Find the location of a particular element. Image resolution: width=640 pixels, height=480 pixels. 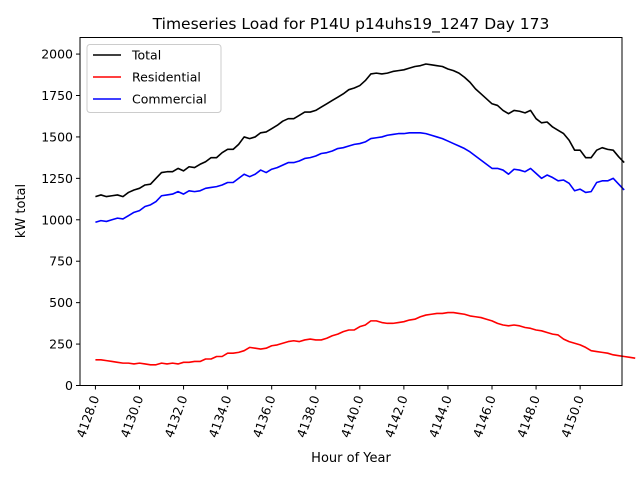

x-tick-label: 4144.0 is located at coordinates (440, 416).